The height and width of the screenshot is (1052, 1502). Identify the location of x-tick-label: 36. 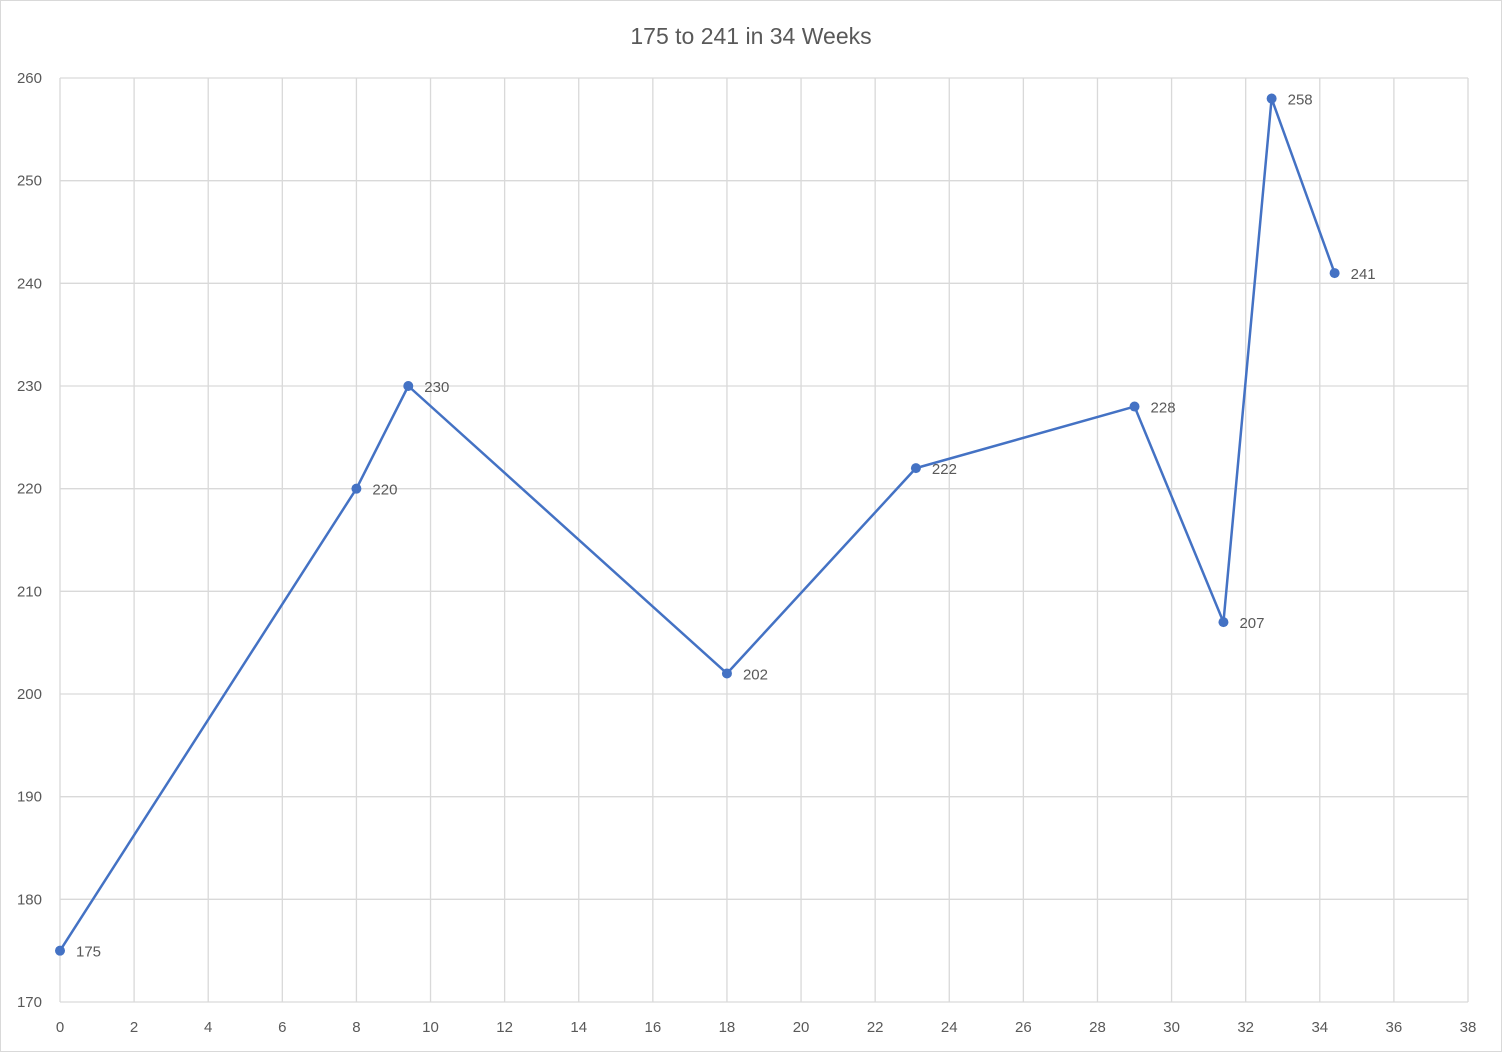
(1394, 1027).